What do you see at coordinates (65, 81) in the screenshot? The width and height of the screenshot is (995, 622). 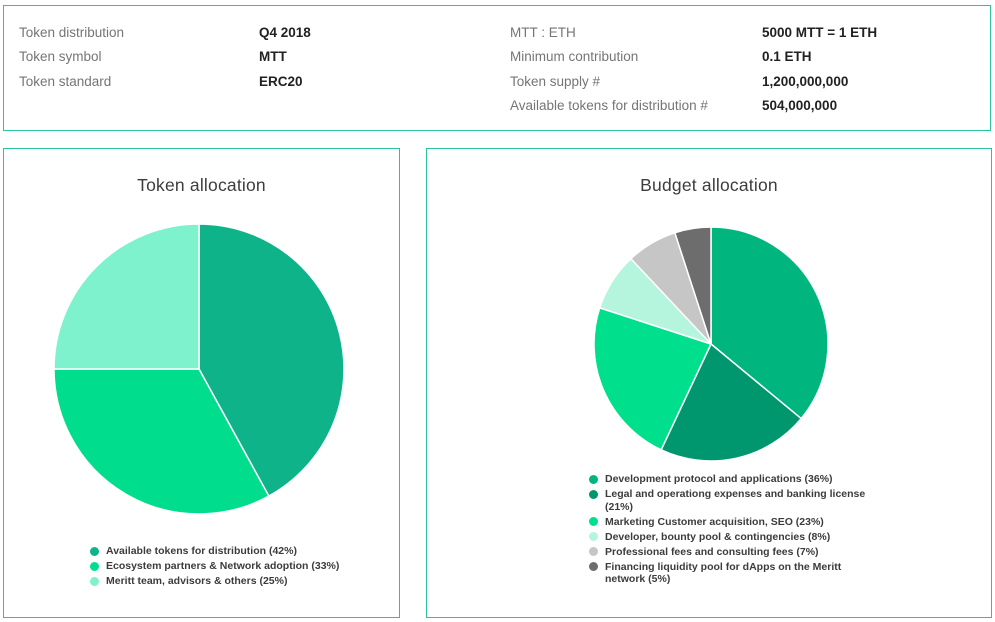 I see `info-label: Token standard` at bounding box center [65, 81].